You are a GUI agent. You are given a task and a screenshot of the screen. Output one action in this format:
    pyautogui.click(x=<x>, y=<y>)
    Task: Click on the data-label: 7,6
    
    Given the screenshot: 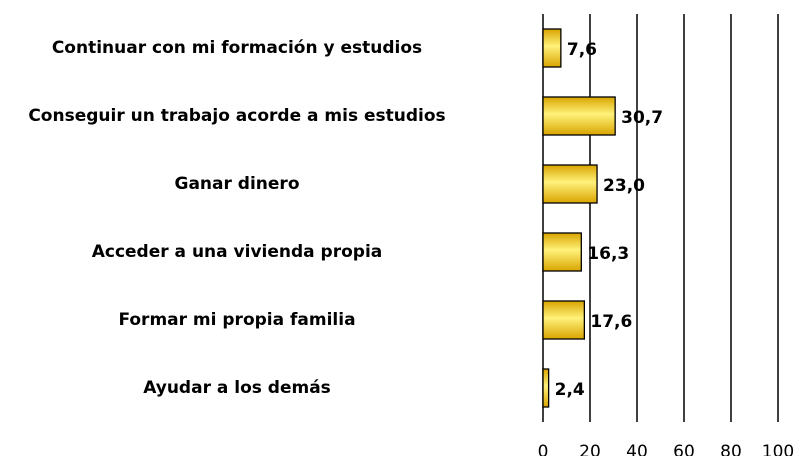 What is the action you would take?
    pyautogui.click(x=582, y=50)
    